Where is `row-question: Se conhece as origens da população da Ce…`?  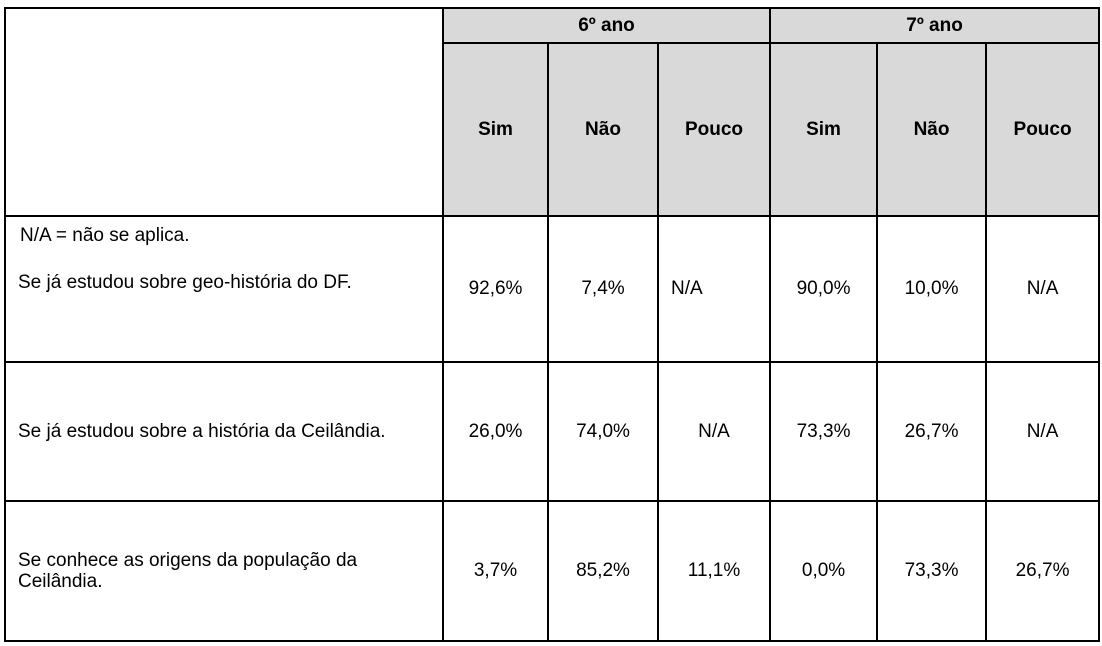 row-question: Se conhece as origens da população da Ce… is located at coordinates (224, 571).